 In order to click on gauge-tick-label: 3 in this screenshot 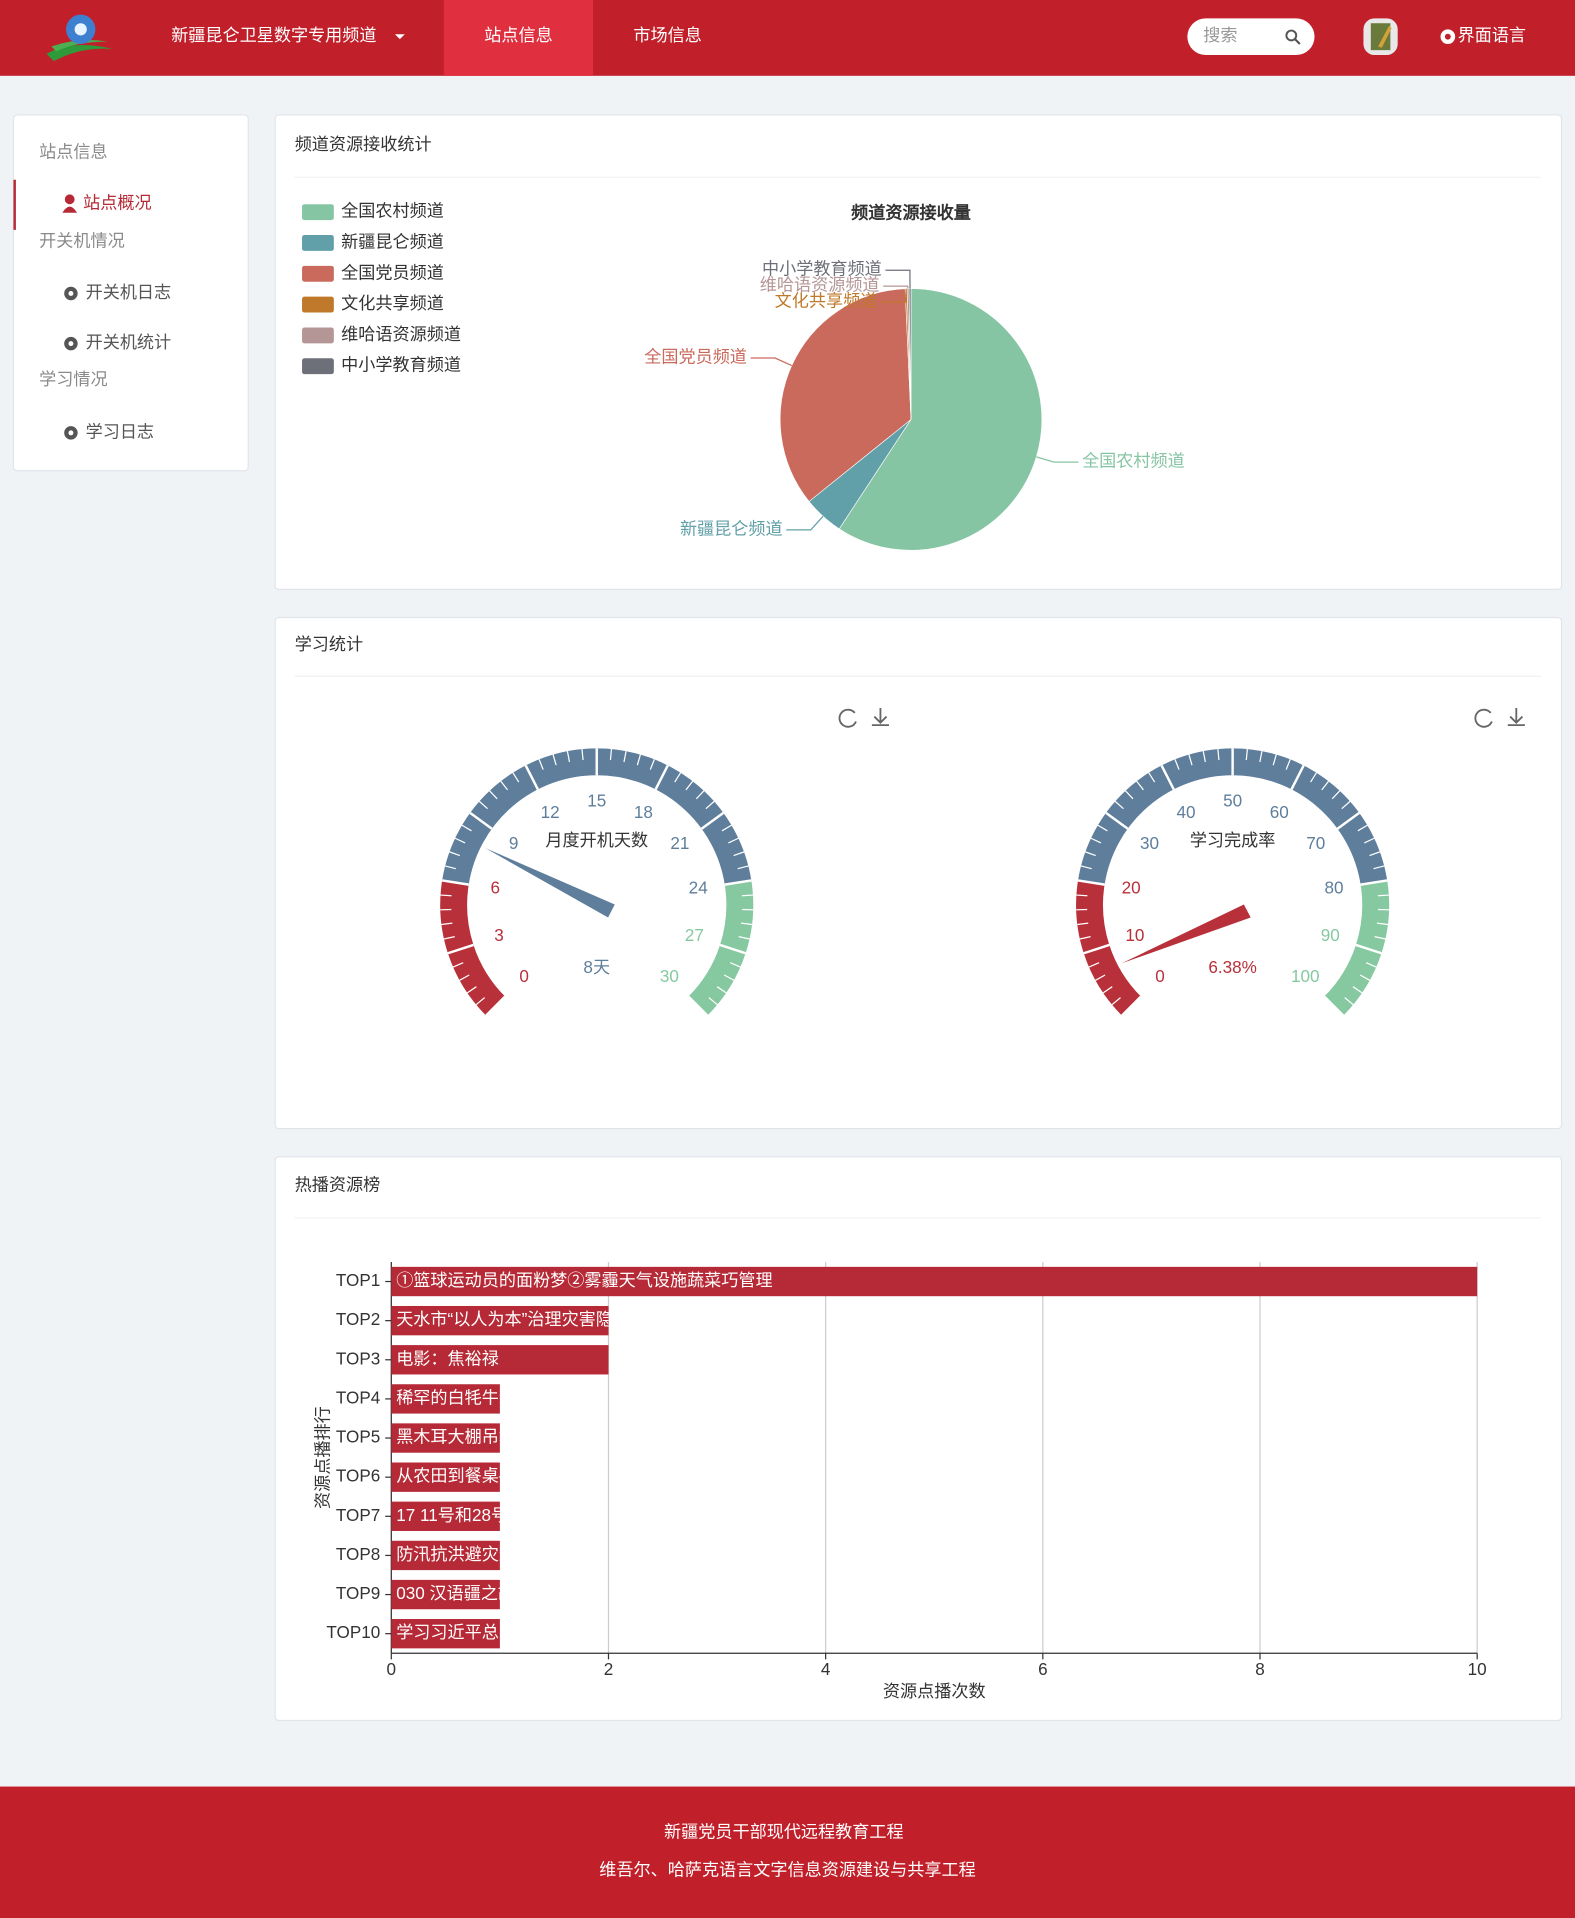, I will do `click(499, 935)`.